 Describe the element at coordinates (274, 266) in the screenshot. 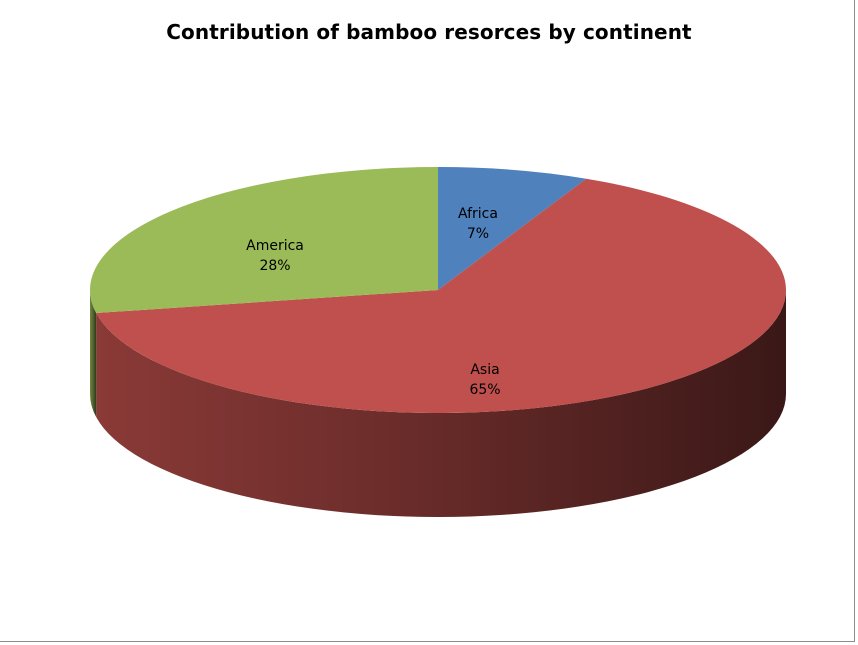

I see `data-label-america-percent: 28%` at that location.